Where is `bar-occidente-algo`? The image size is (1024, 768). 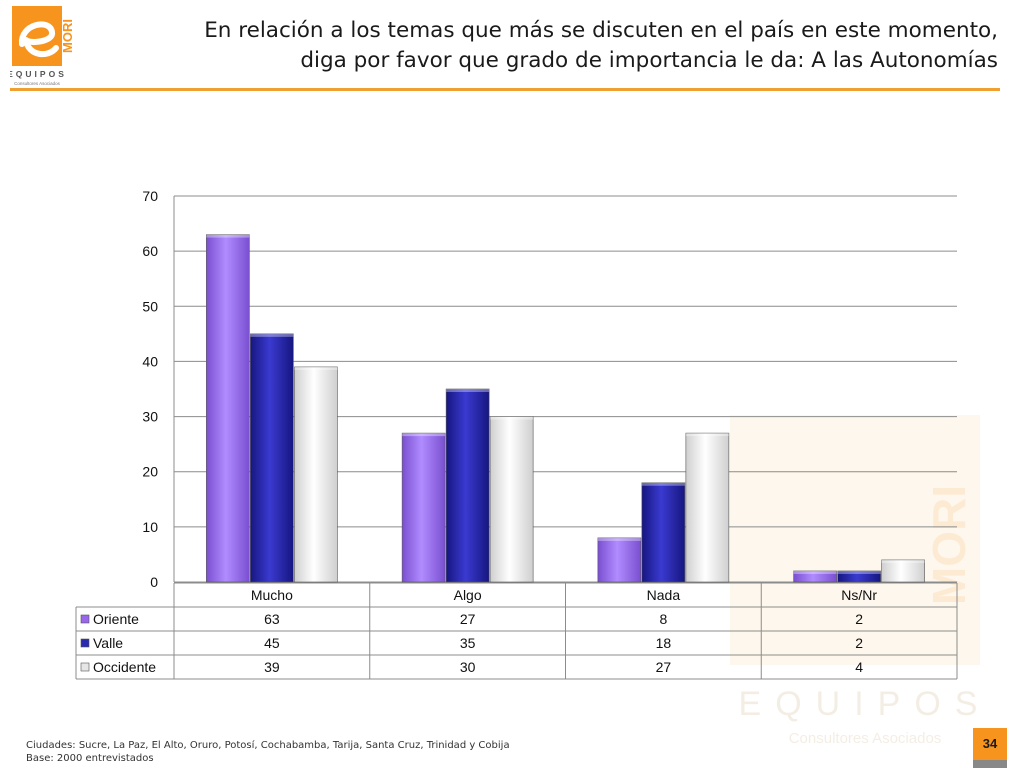 bar-occidente-algo is located at coordinates (511, 499).